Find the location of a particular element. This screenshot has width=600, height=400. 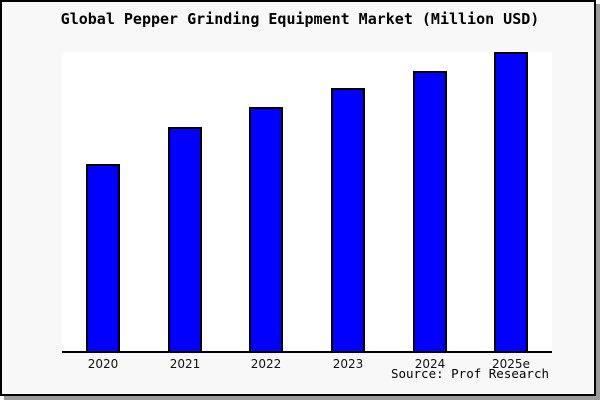

x-axis: 2020 2021 2022 2023 2024 2025e is located at coordinates (307, 365).